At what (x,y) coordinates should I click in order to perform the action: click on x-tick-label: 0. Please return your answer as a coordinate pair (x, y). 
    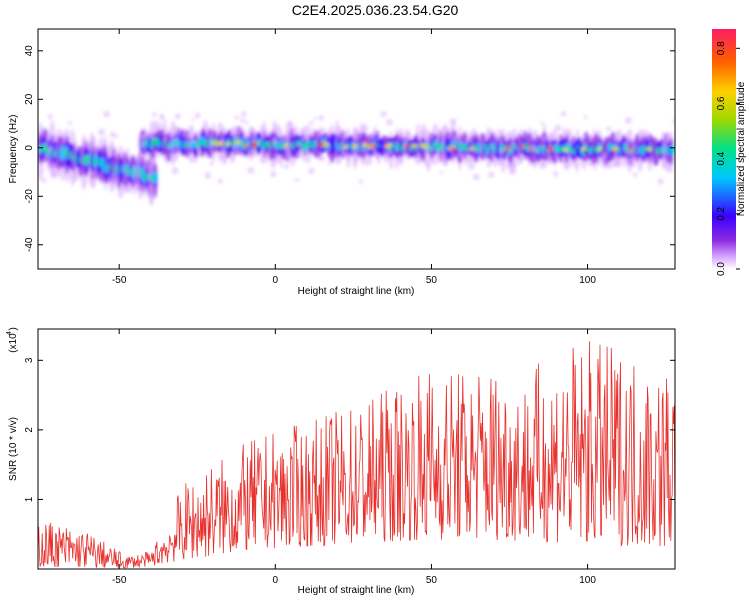
    Looking at the image, I should click on (276, 280).